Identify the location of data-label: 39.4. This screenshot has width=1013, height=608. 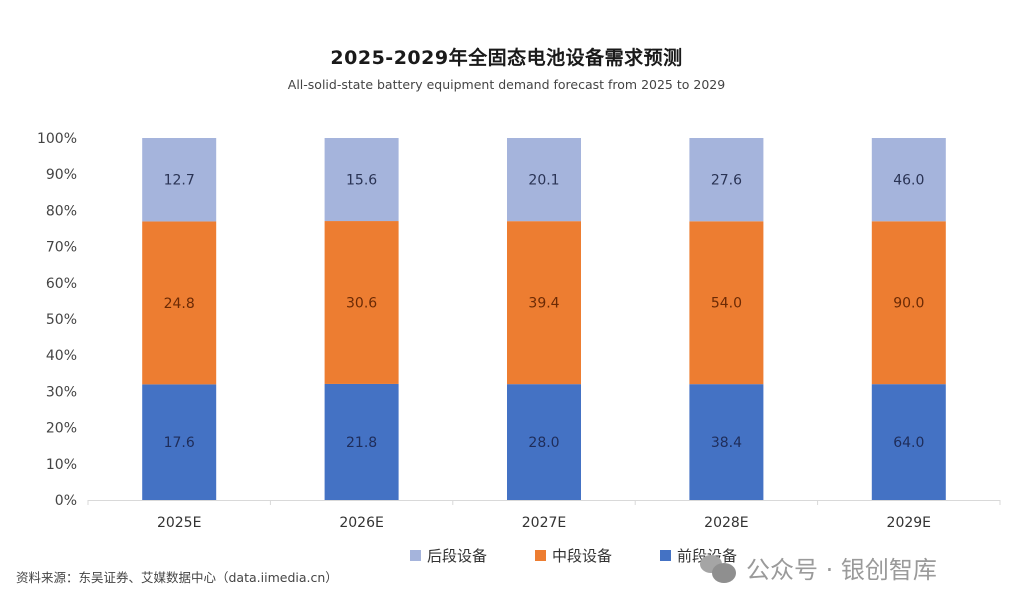
(543, 304).